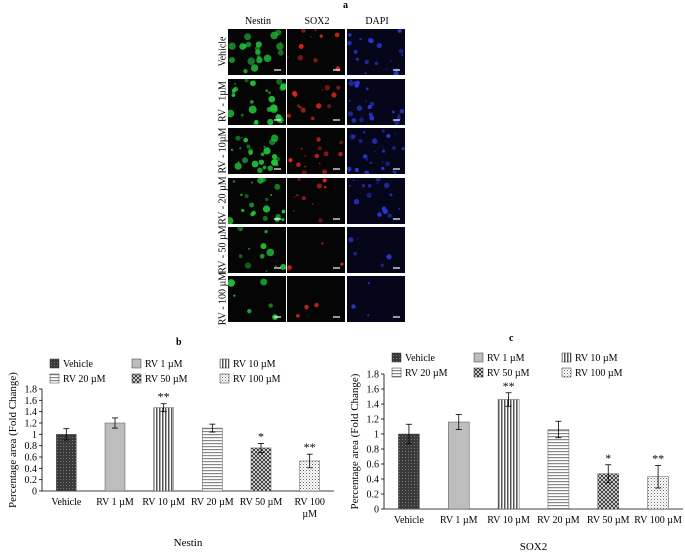 The width and height of the screenshot is (685, 554). What do you see at coordinates (534, 547) in the screenshot?
I see `x-axis-label: SOX2` at bounding box center [534, 547].